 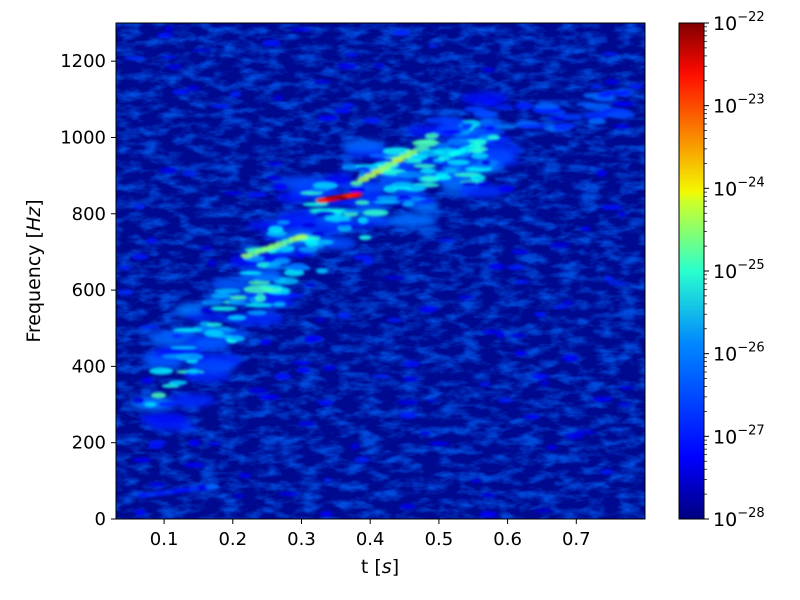 I want to click on y-axis-label: Frequency [Hz], so click(x=34, y=270).